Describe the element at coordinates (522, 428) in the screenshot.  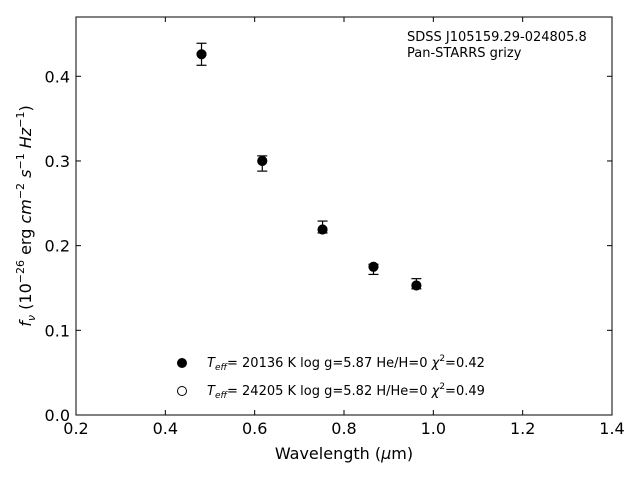
I see `x-tick-label: 1.2` at that location.